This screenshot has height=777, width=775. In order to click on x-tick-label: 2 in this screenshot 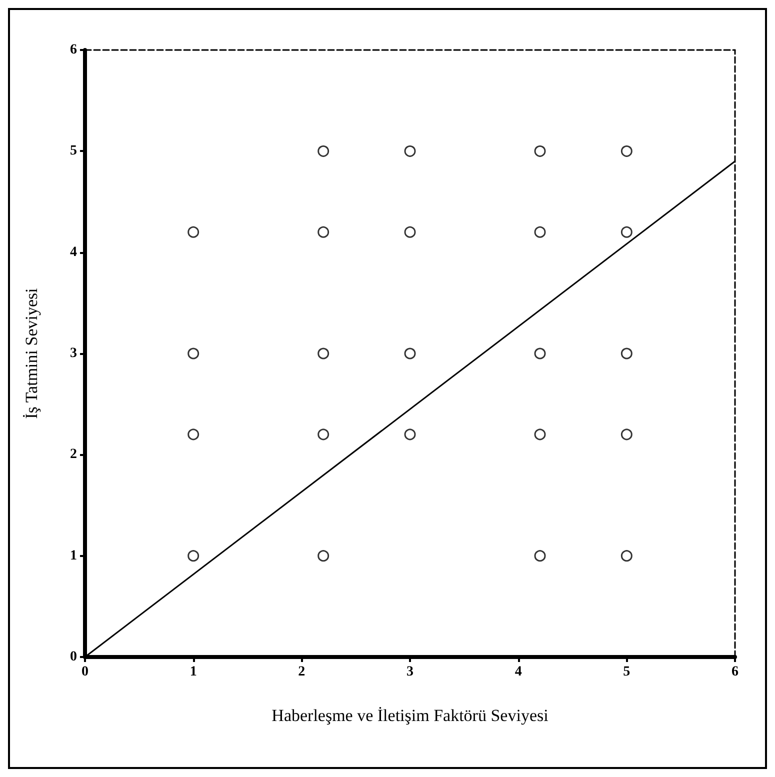, I will do `click(302, 672)`.